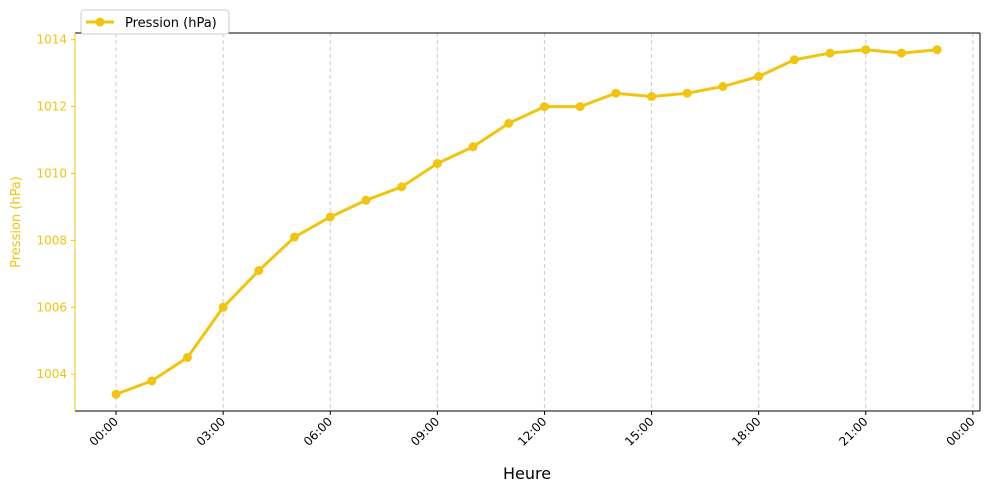 Image resolution: width=989 pixels, height=497 pixels. Describe the element at coordinates (100, 22) in the screenshot. I see `legend-marker` at that location.